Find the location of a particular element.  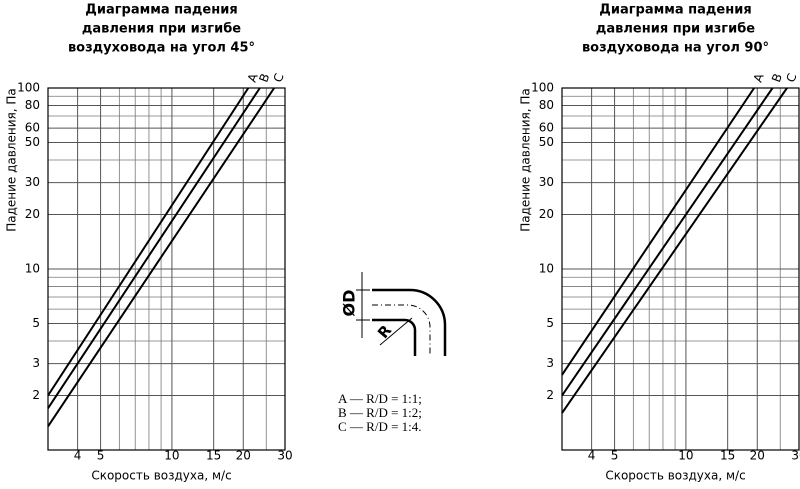

bend-diagram is located at coordinates (401, 314).